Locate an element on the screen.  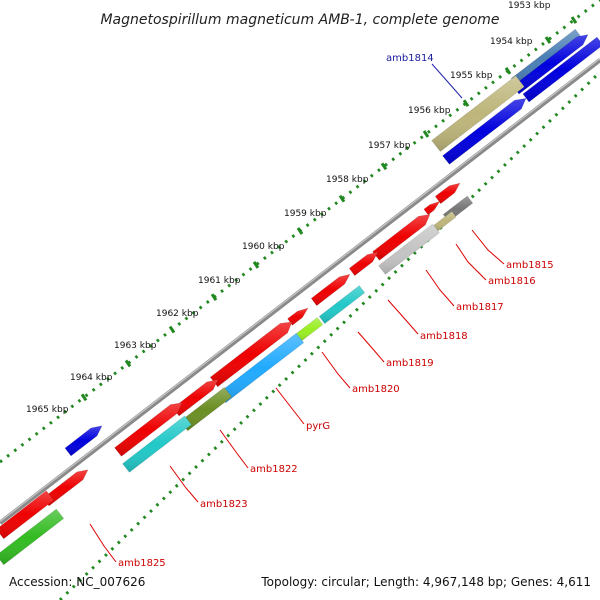
silver-gene-shade is located at coordinates (409, 249).